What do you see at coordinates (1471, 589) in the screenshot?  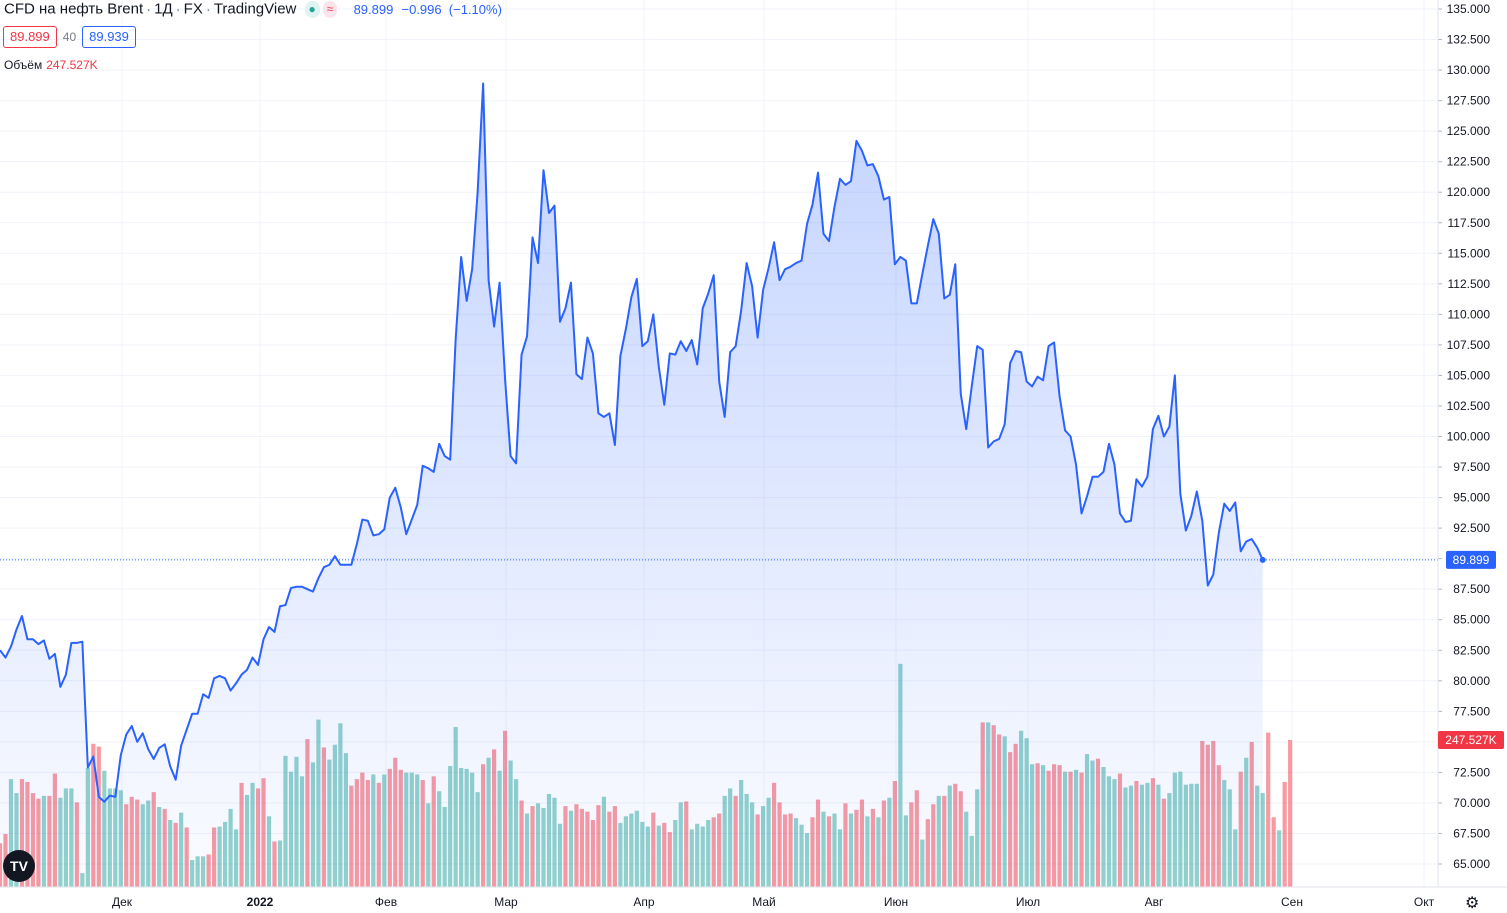 I see `y-tick-label: 87.500` at bounding box center [1471, 589].